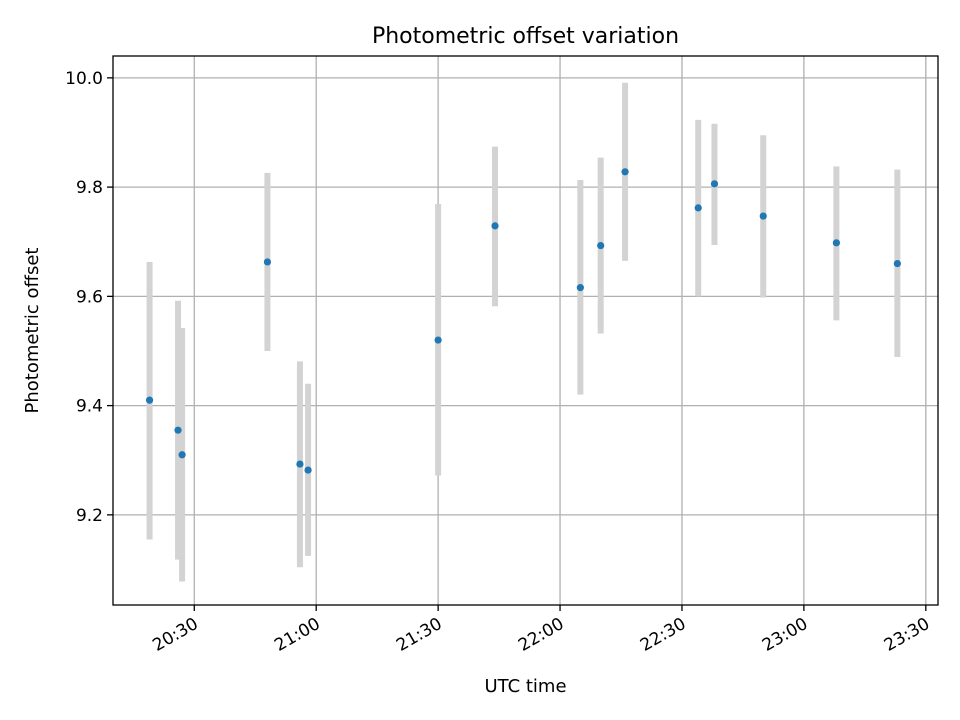  I want to click on chart-title: Photometric offset variation, so click(525, 36).